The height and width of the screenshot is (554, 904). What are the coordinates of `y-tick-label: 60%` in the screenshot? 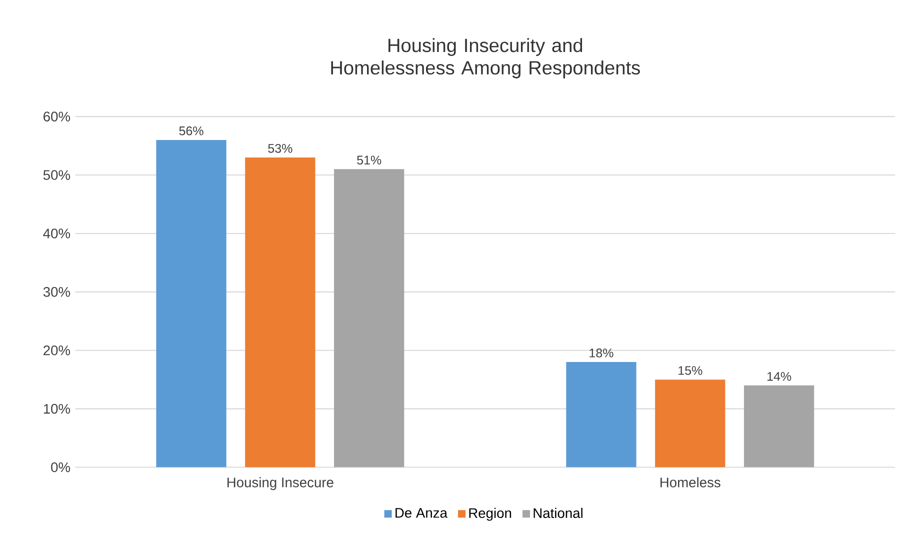 It's located at (57, 117).